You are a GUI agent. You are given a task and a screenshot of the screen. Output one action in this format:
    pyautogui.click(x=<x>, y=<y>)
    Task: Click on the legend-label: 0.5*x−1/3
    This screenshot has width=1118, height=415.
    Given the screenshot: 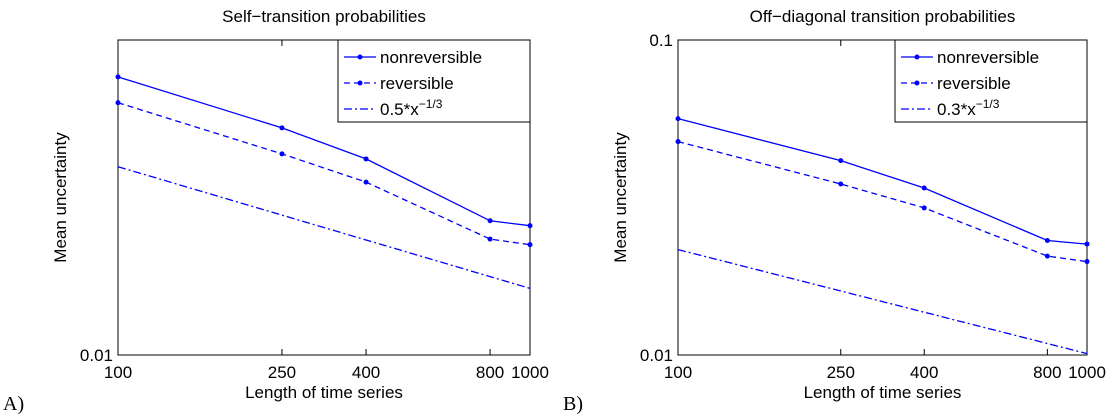 What is the action you would take?
    pyautogui.click(x=411, y=108)
    